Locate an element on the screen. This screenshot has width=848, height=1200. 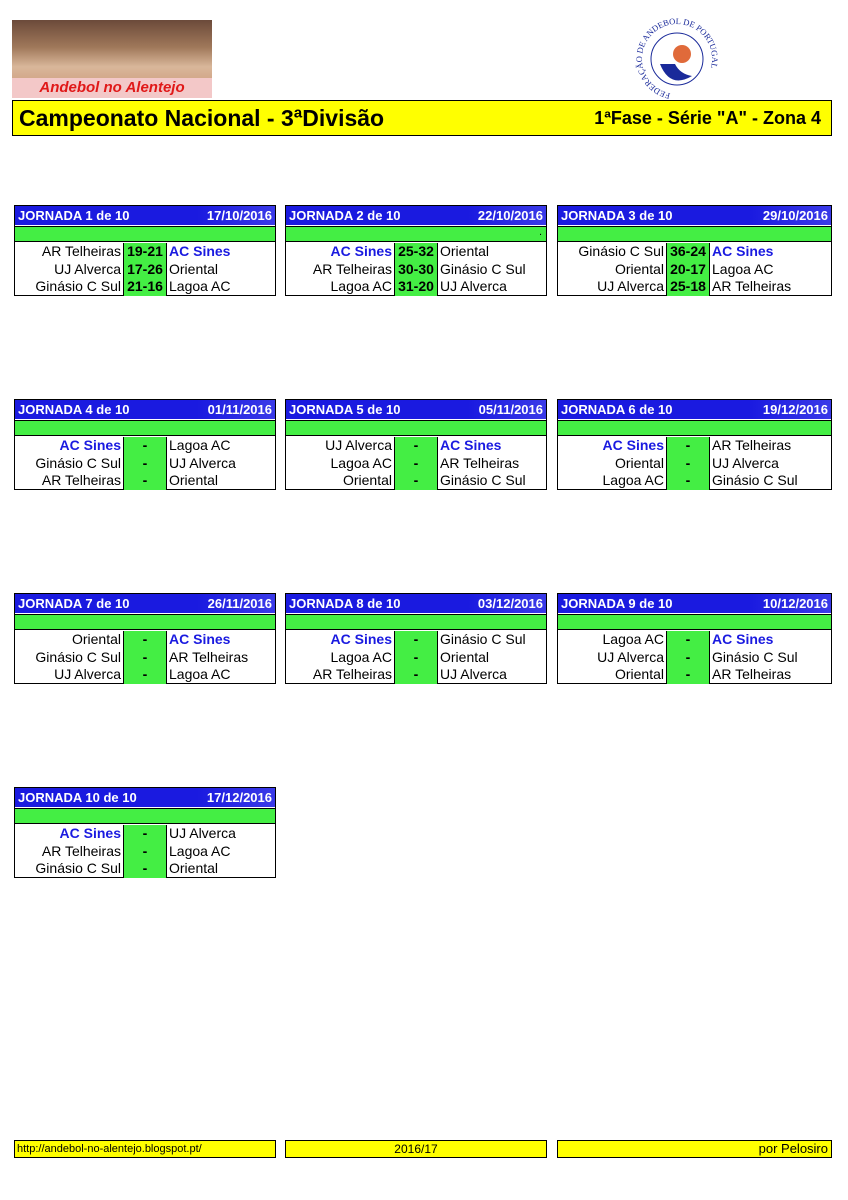
score: 20-17 is located at coordinates (688, 269).